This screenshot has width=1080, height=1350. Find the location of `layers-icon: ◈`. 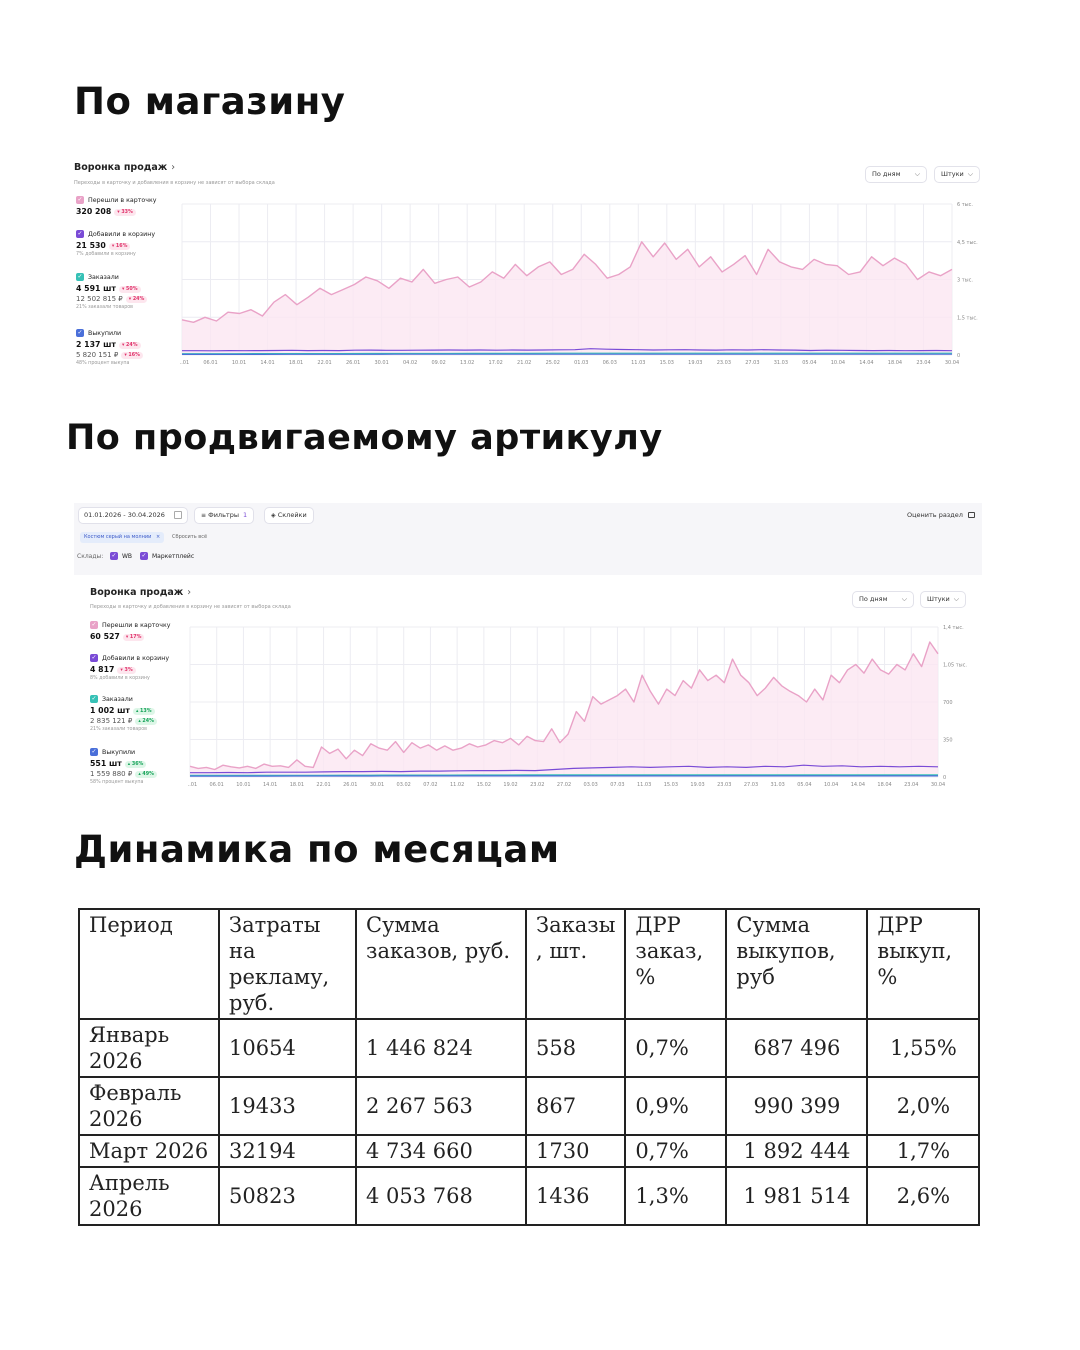

layers-icon: ◈ is located at coordinates (273, 515).